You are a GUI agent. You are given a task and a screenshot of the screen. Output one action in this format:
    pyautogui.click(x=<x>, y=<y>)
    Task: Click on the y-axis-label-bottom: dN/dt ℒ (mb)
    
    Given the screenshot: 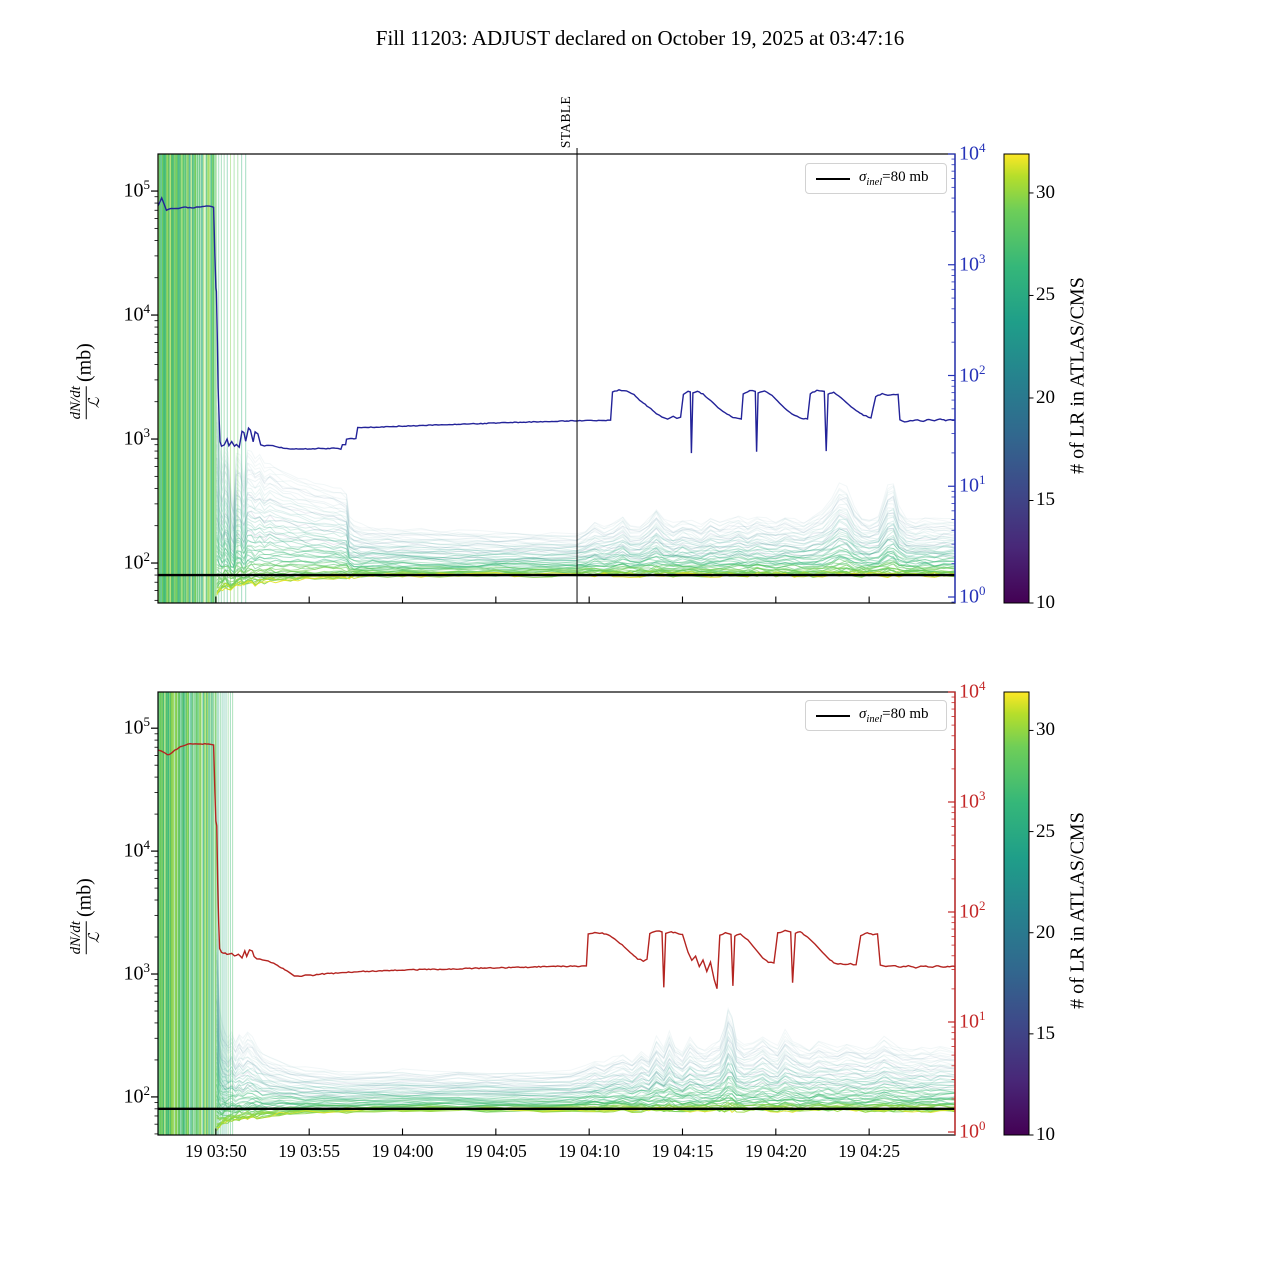 What is the action you would take?
    pyautogui.click(x=85, y=916)
    